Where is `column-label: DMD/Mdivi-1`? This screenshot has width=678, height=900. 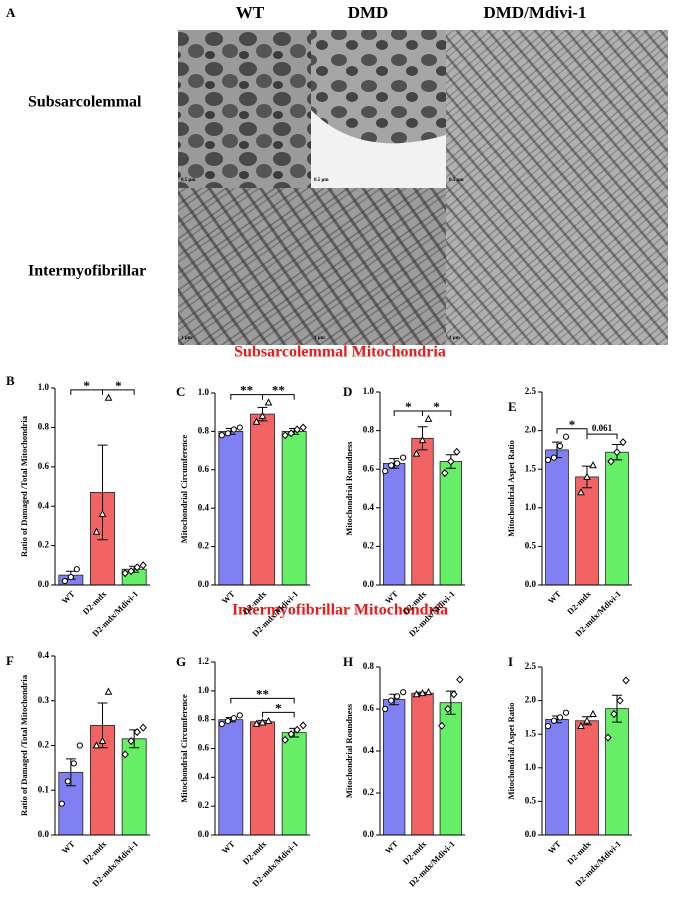
column-label: DMD/Mdivi-1 is located at coordinates (535, 12).